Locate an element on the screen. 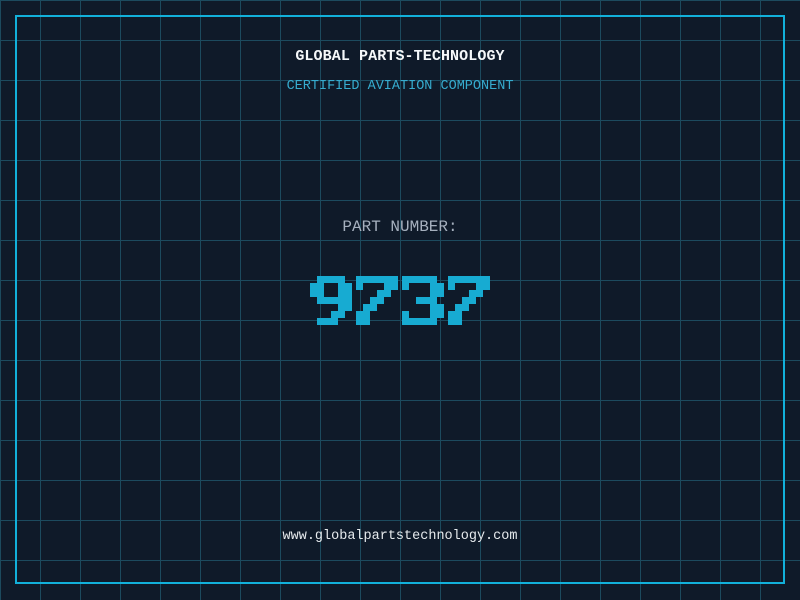 This screenshot has height=600, width=800. brand-subtitle: CERTIFIED AVIATION COMPONENT is located at coordinates (400, 86).